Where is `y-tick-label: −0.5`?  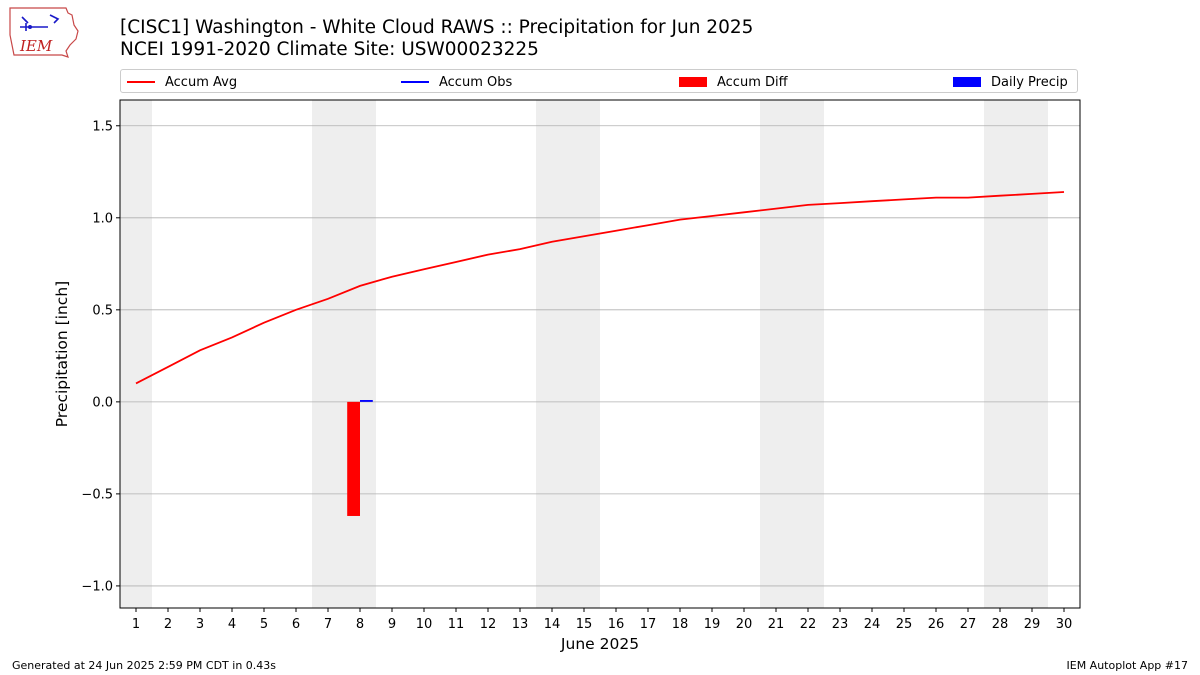 y-tick-label: −0.5 is located at coordinates (97, 494).